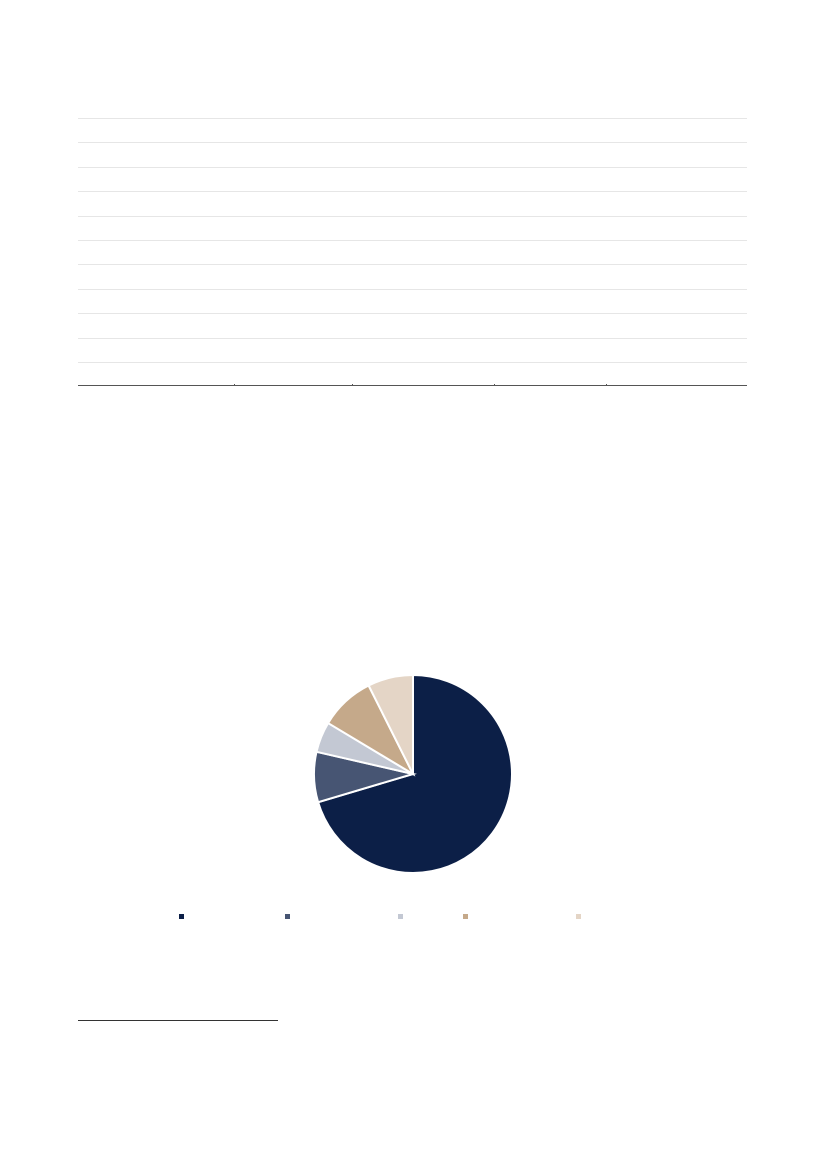 The height and width of the screenshot is (1169, 827). What do you see at coordinates (178, 1020) in the screenshot?
I see `footnote-separator` at bounding box center [178, 1020].